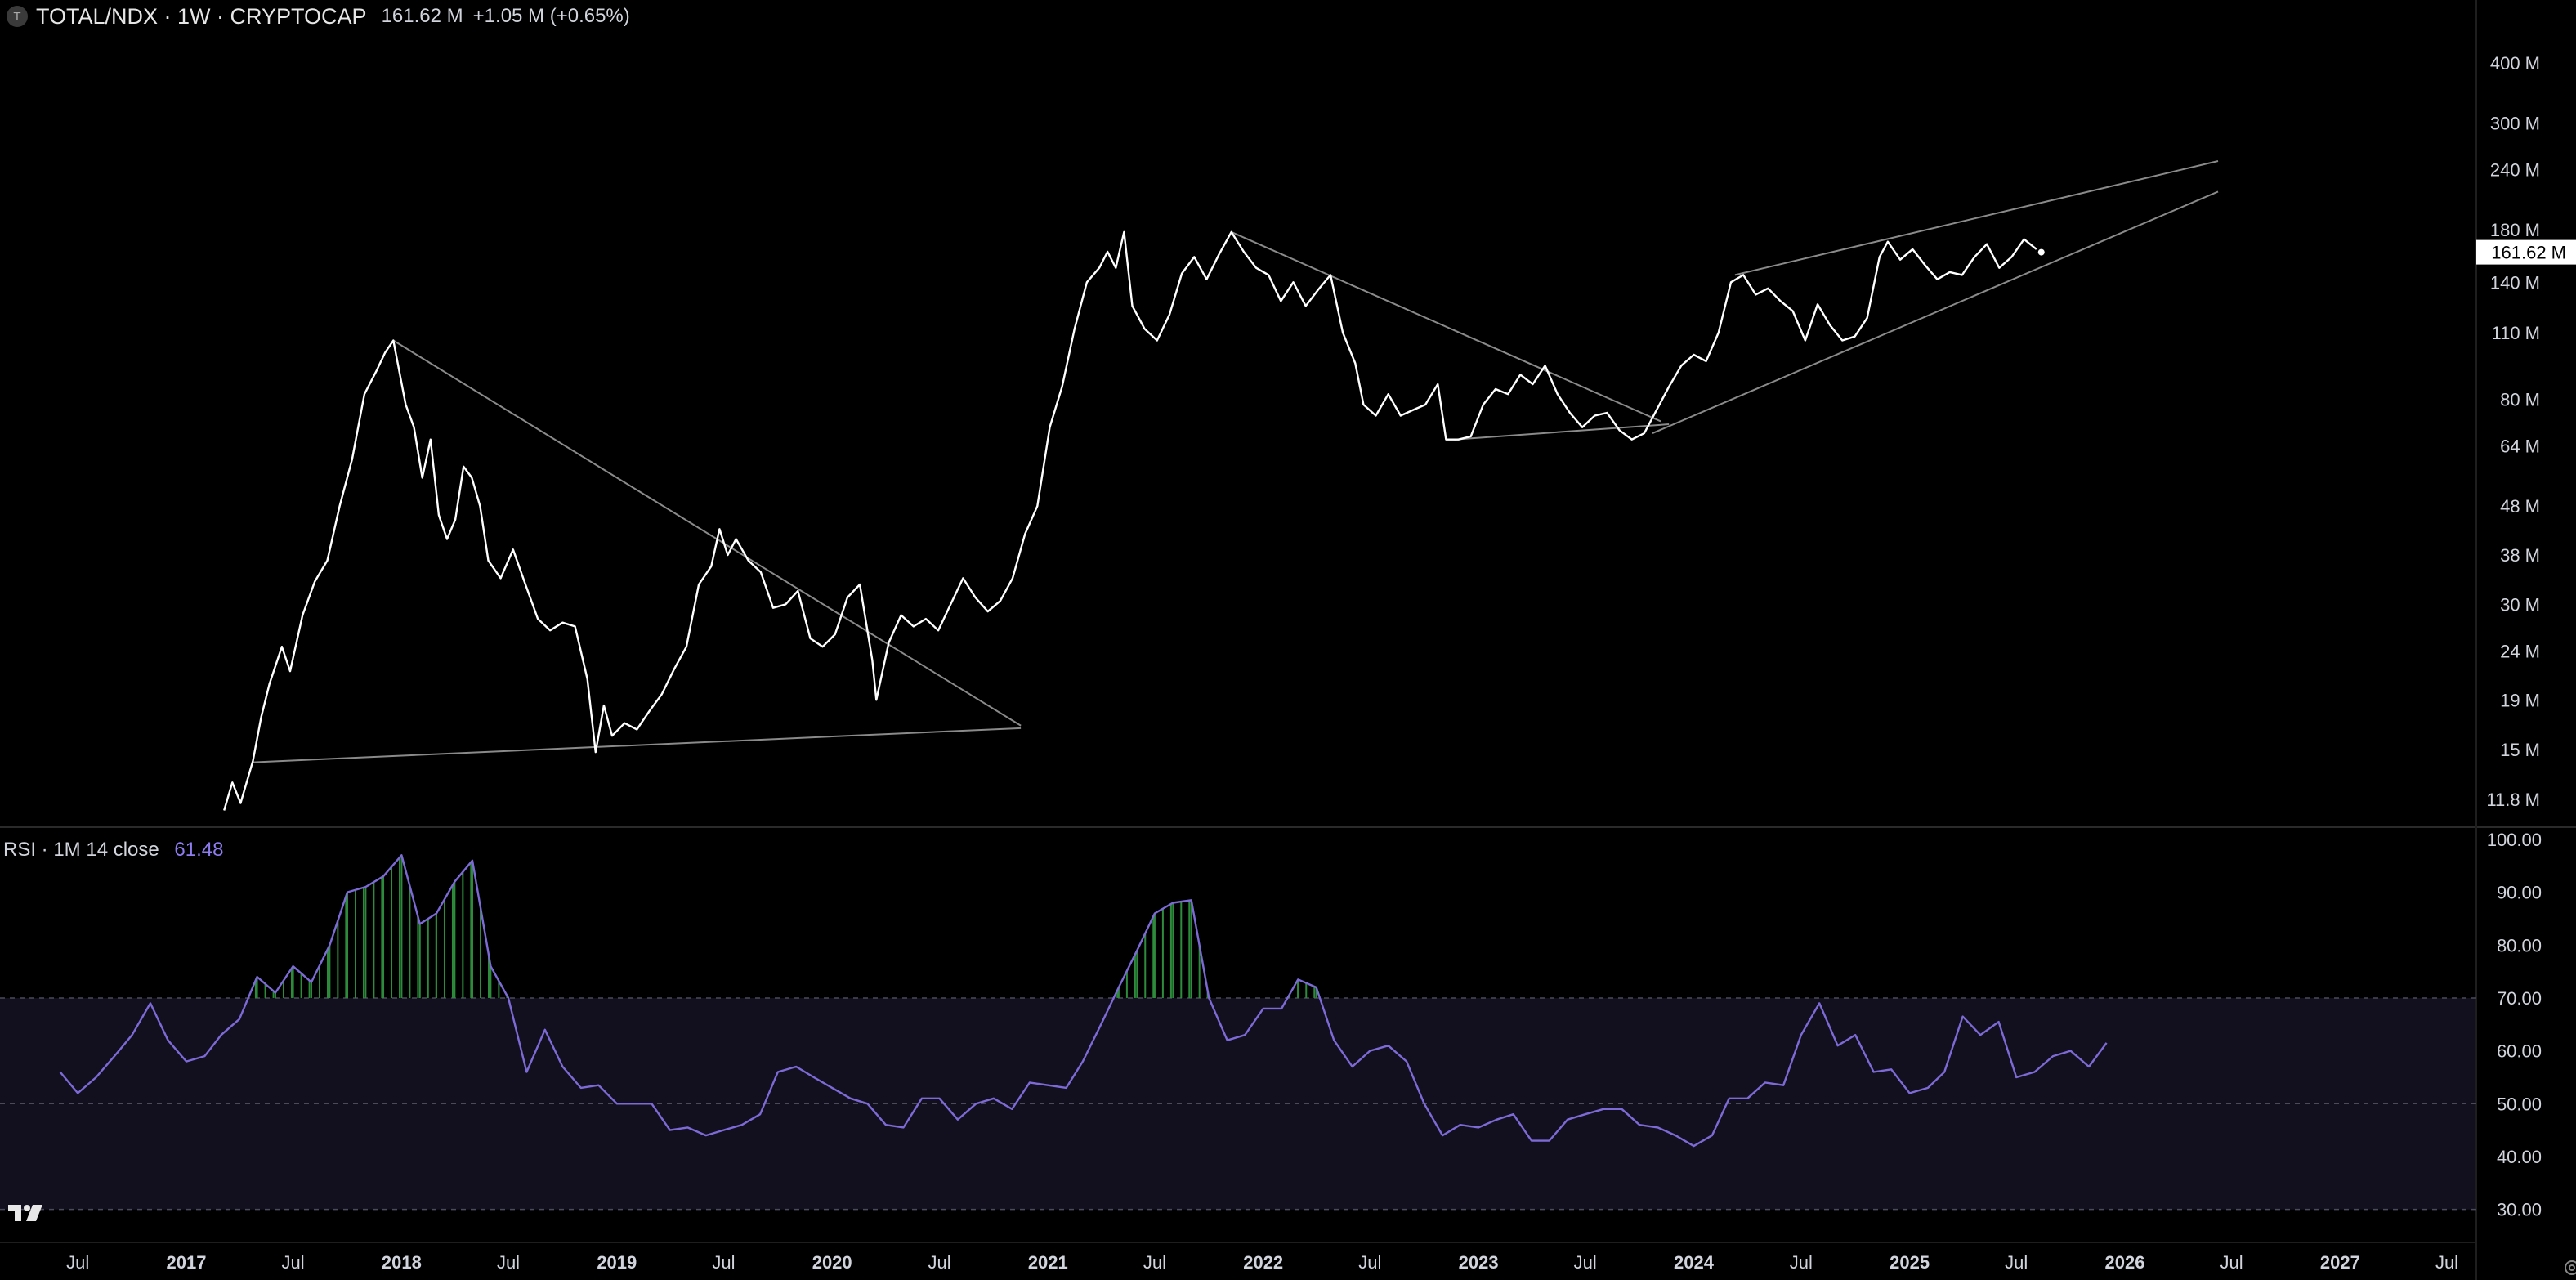 The image size is (2576, 1280). What do you see at coordinates (1048, 1262) in the screenshot?
I see `time-axis-tick-label: 2021` at bounding box center [1048, 1262].